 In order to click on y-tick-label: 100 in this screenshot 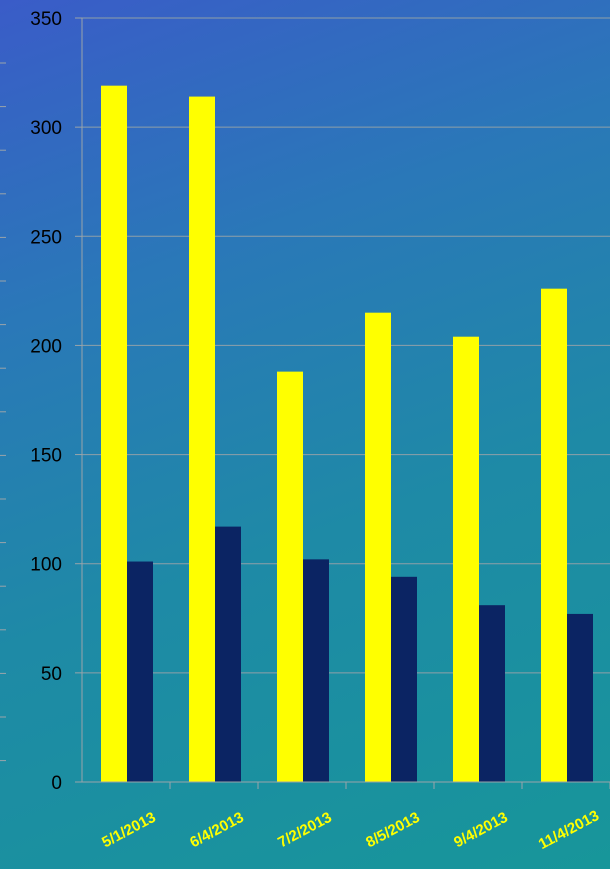, I will do `click(46, 565)`.